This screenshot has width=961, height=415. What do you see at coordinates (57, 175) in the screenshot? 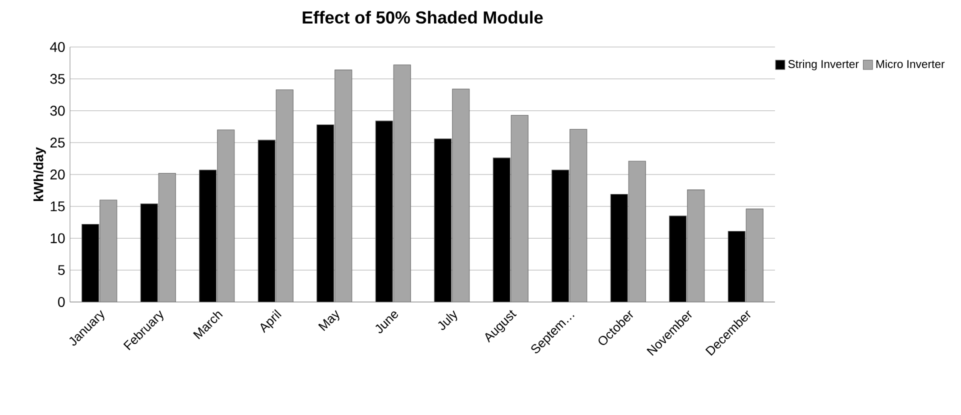
I see `y-tick-label: 20` at bounding box center [57, 175].